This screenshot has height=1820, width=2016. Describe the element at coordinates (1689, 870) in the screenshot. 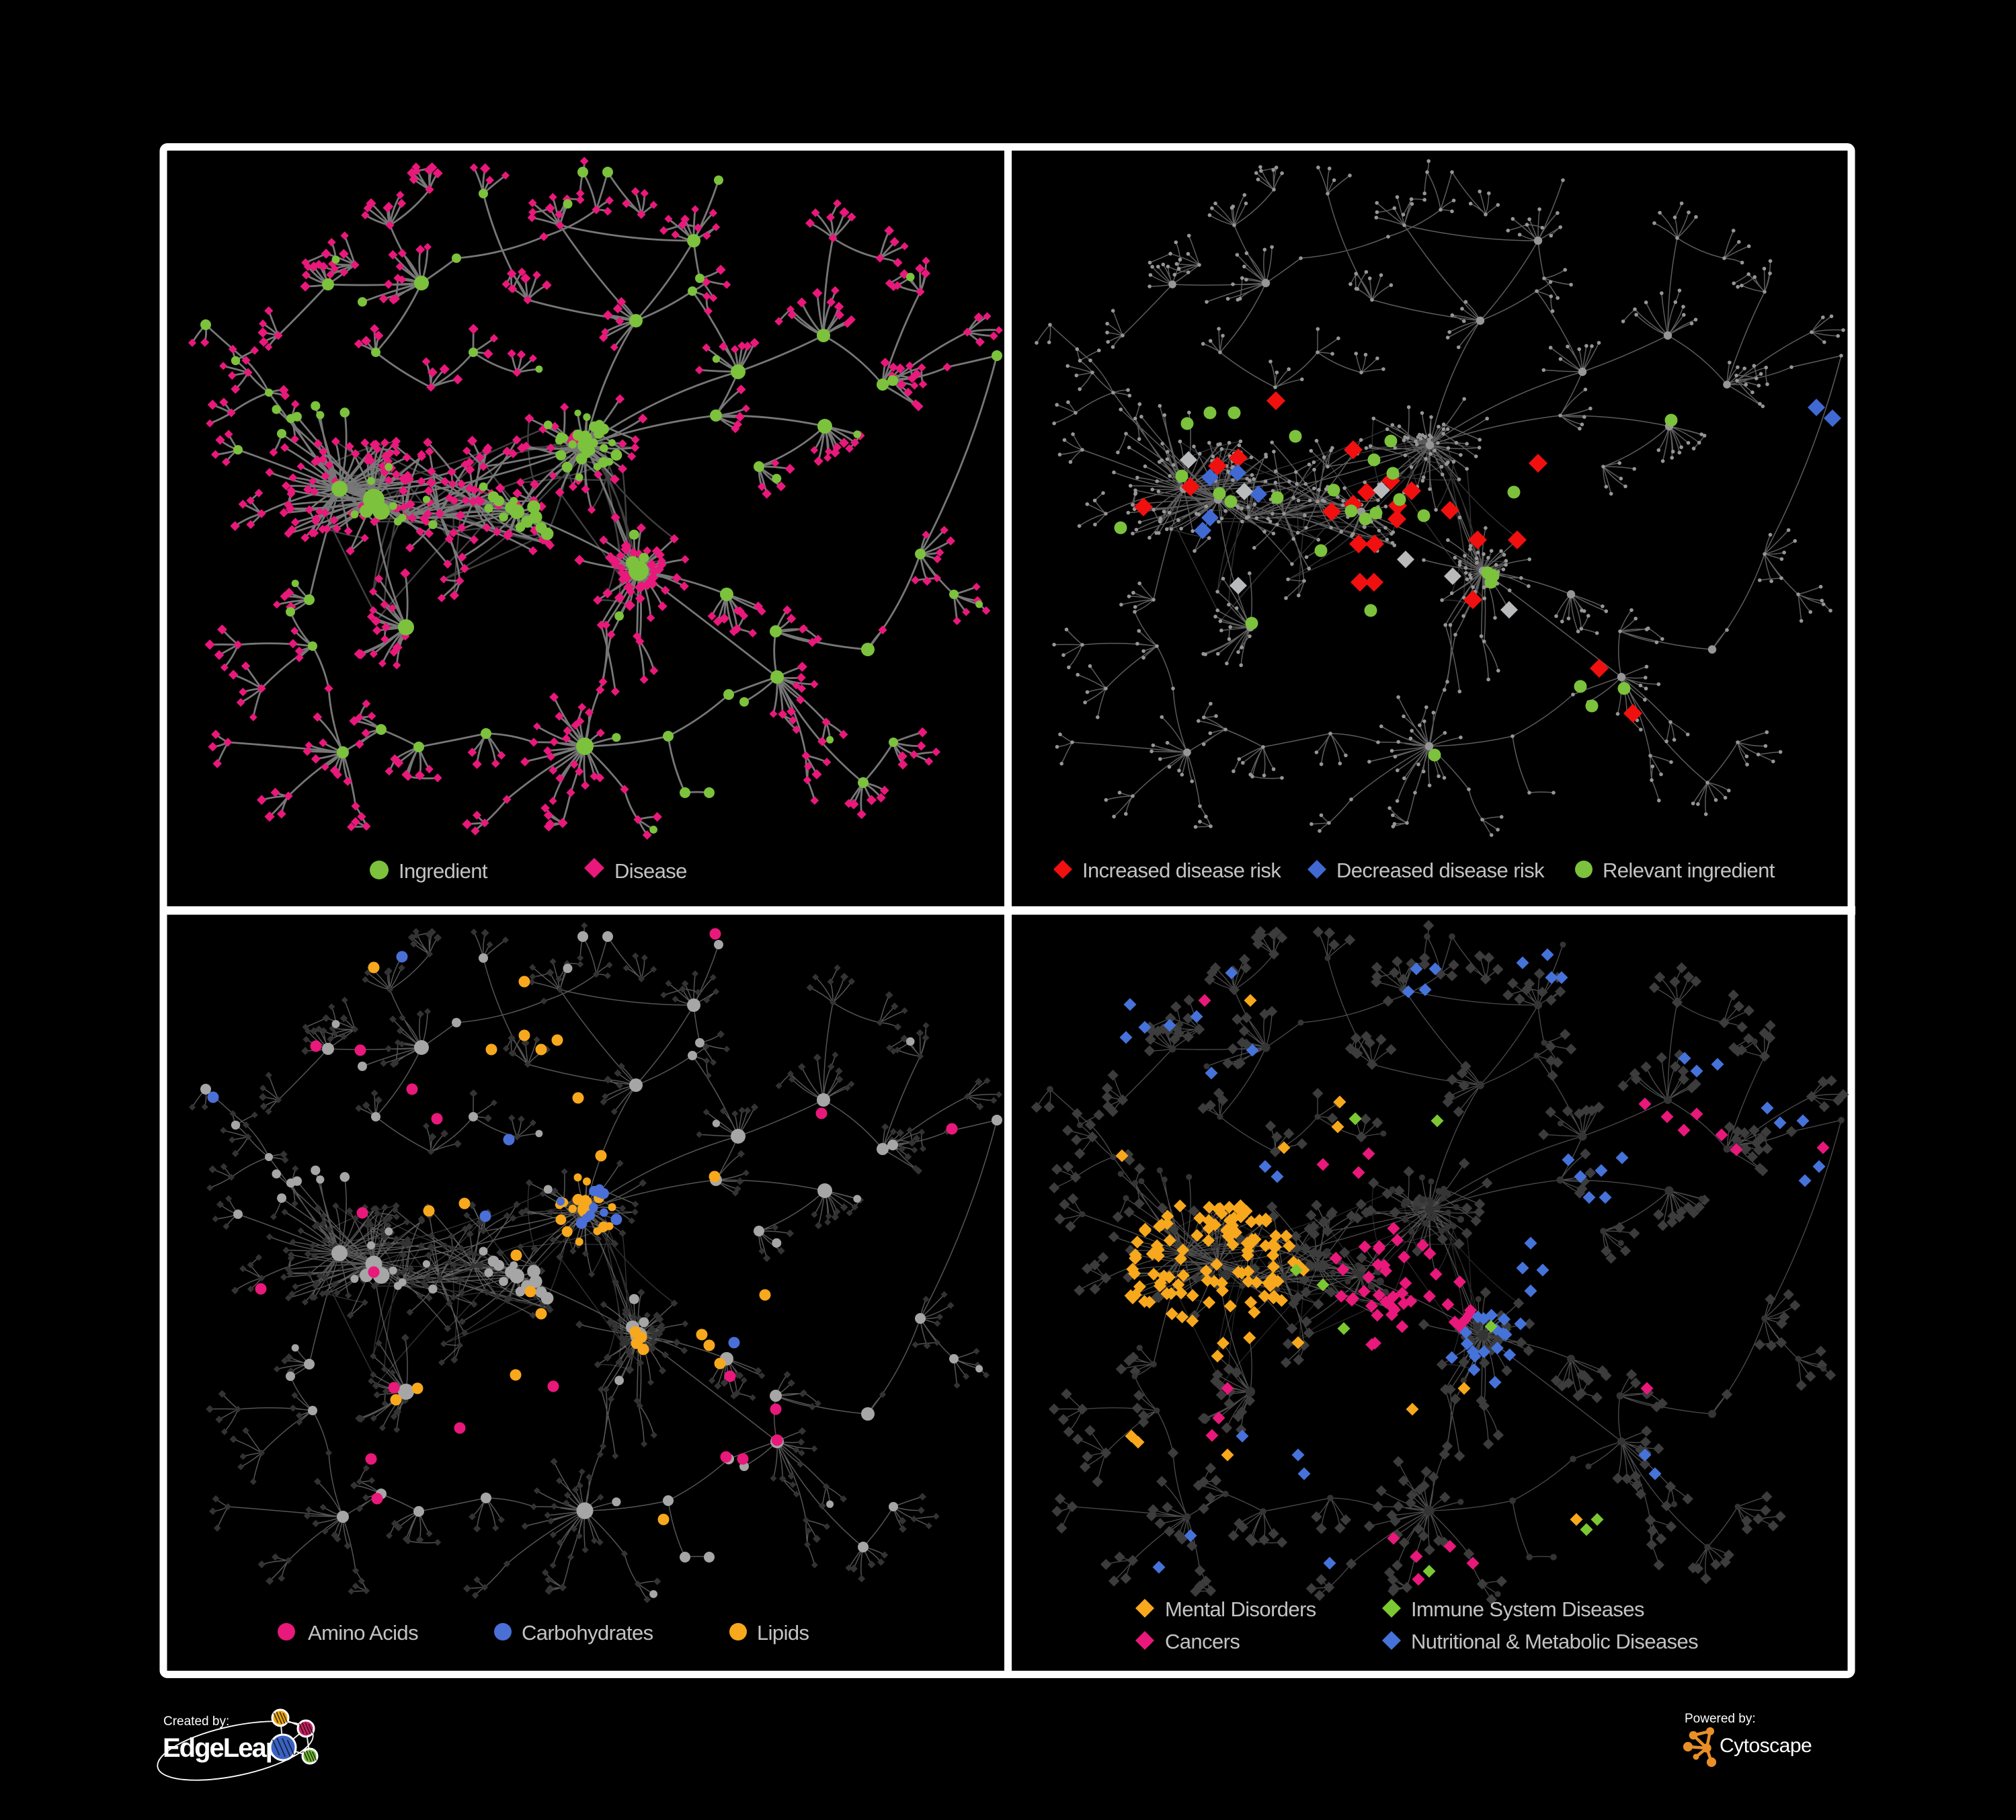

I see `svg-text: Relevant ingredient` at that location.